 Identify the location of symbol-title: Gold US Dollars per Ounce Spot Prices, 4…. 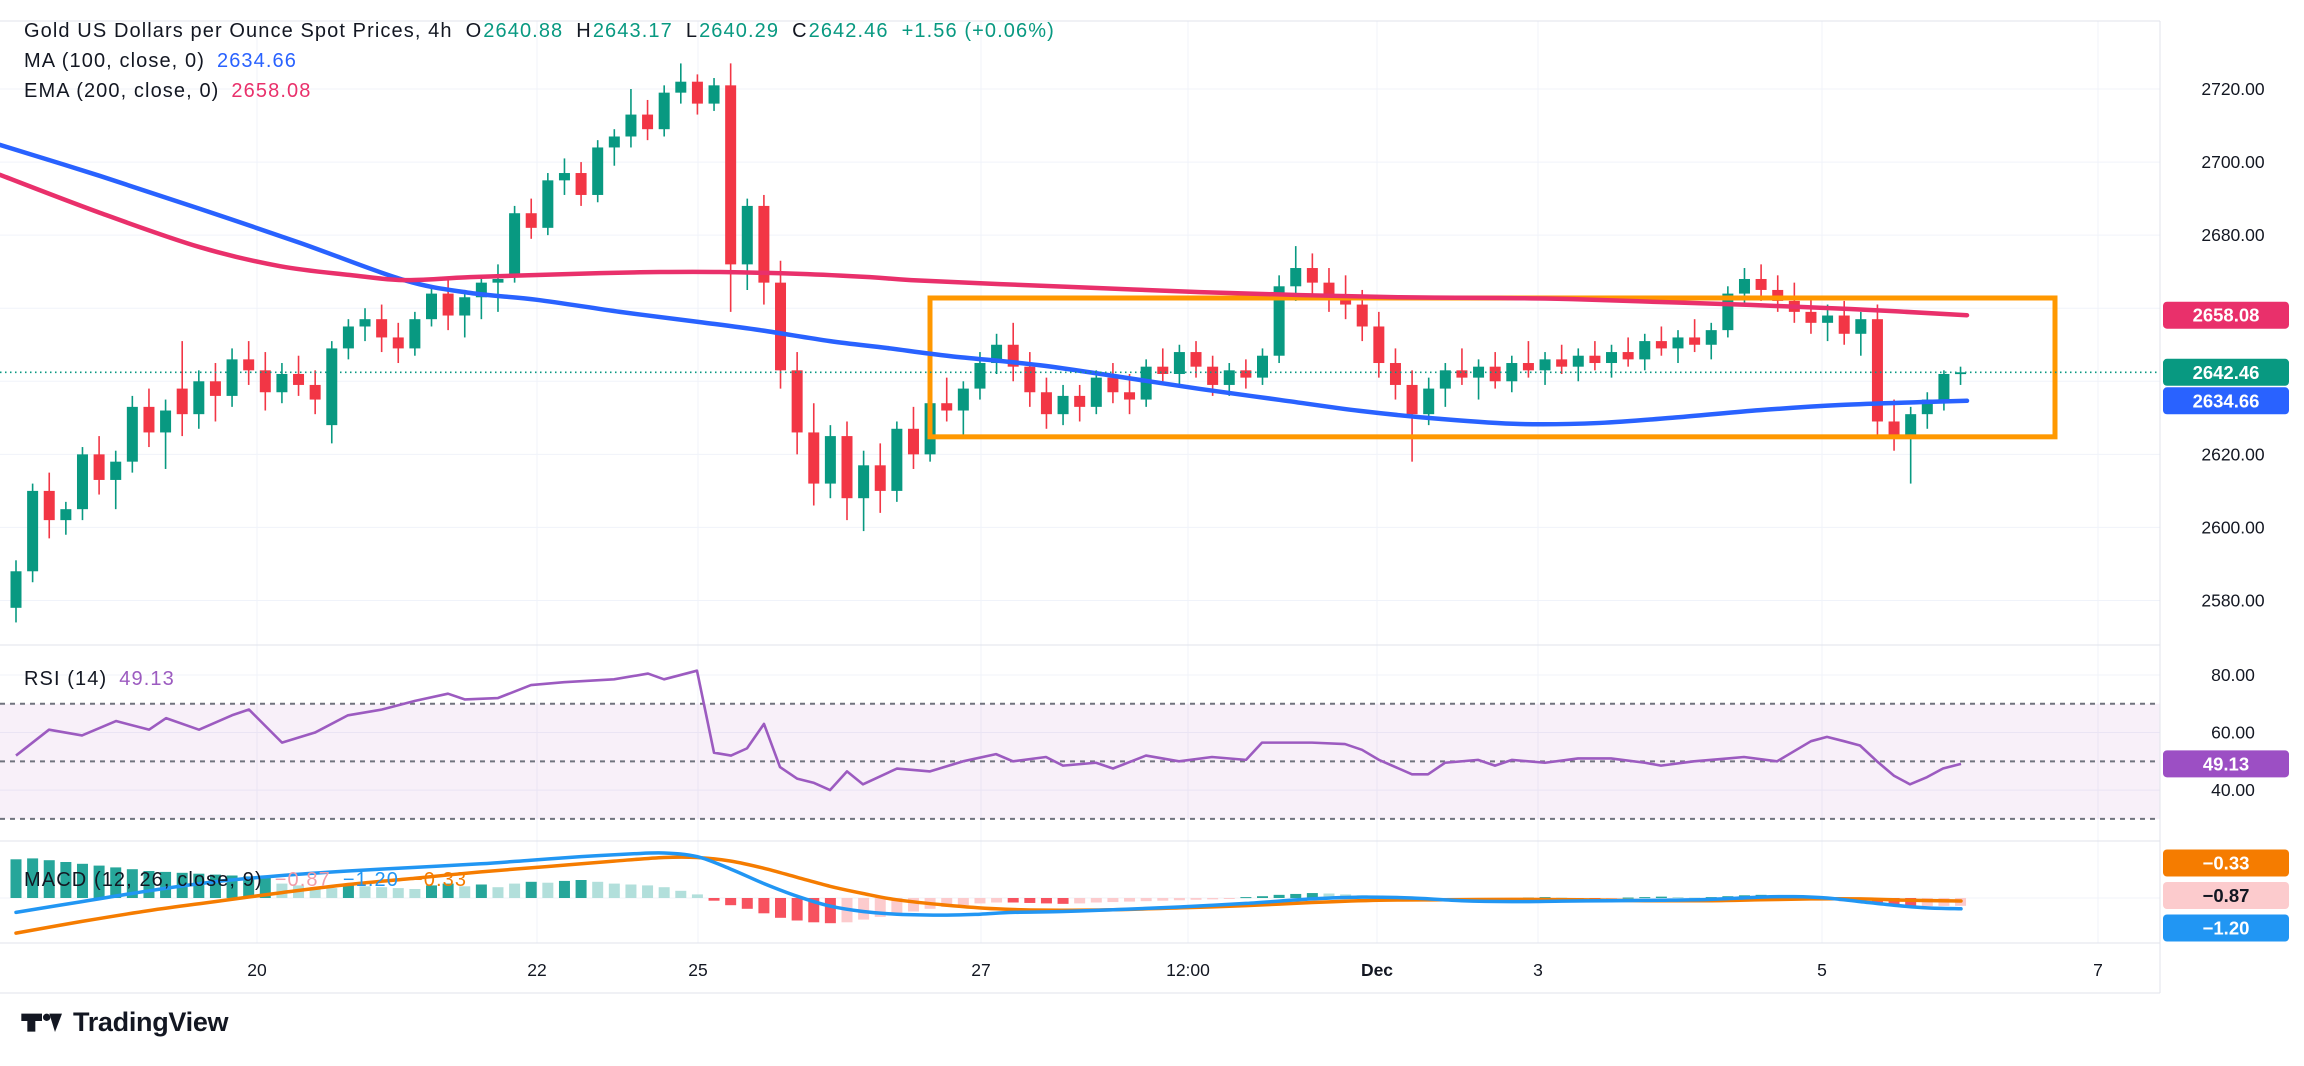
(238, 31).